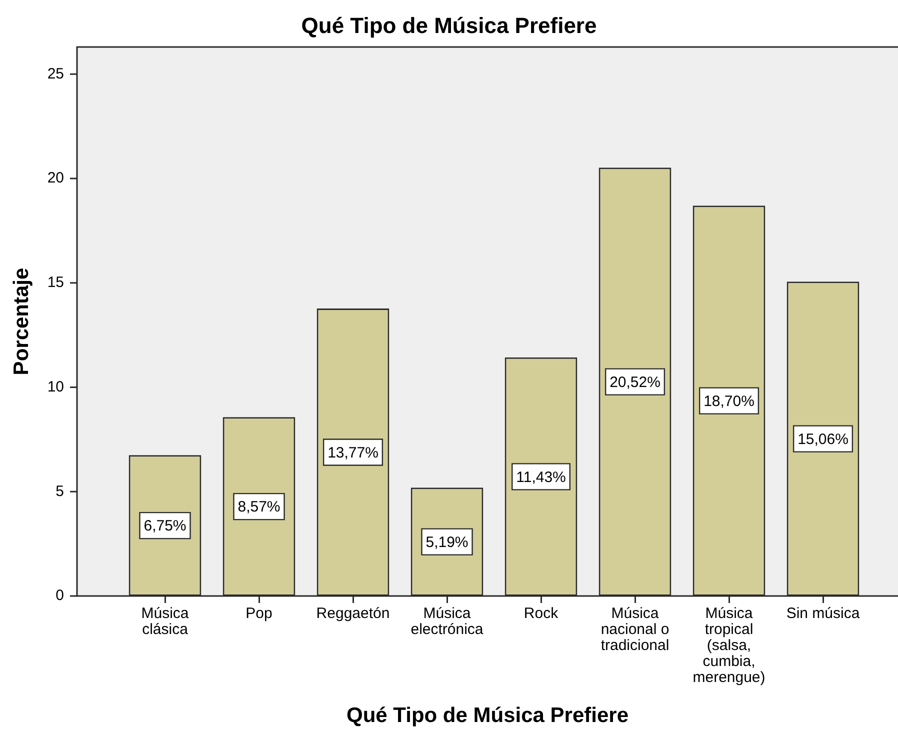  I want to click on x-tick-label: Pop, so click(259, 613).